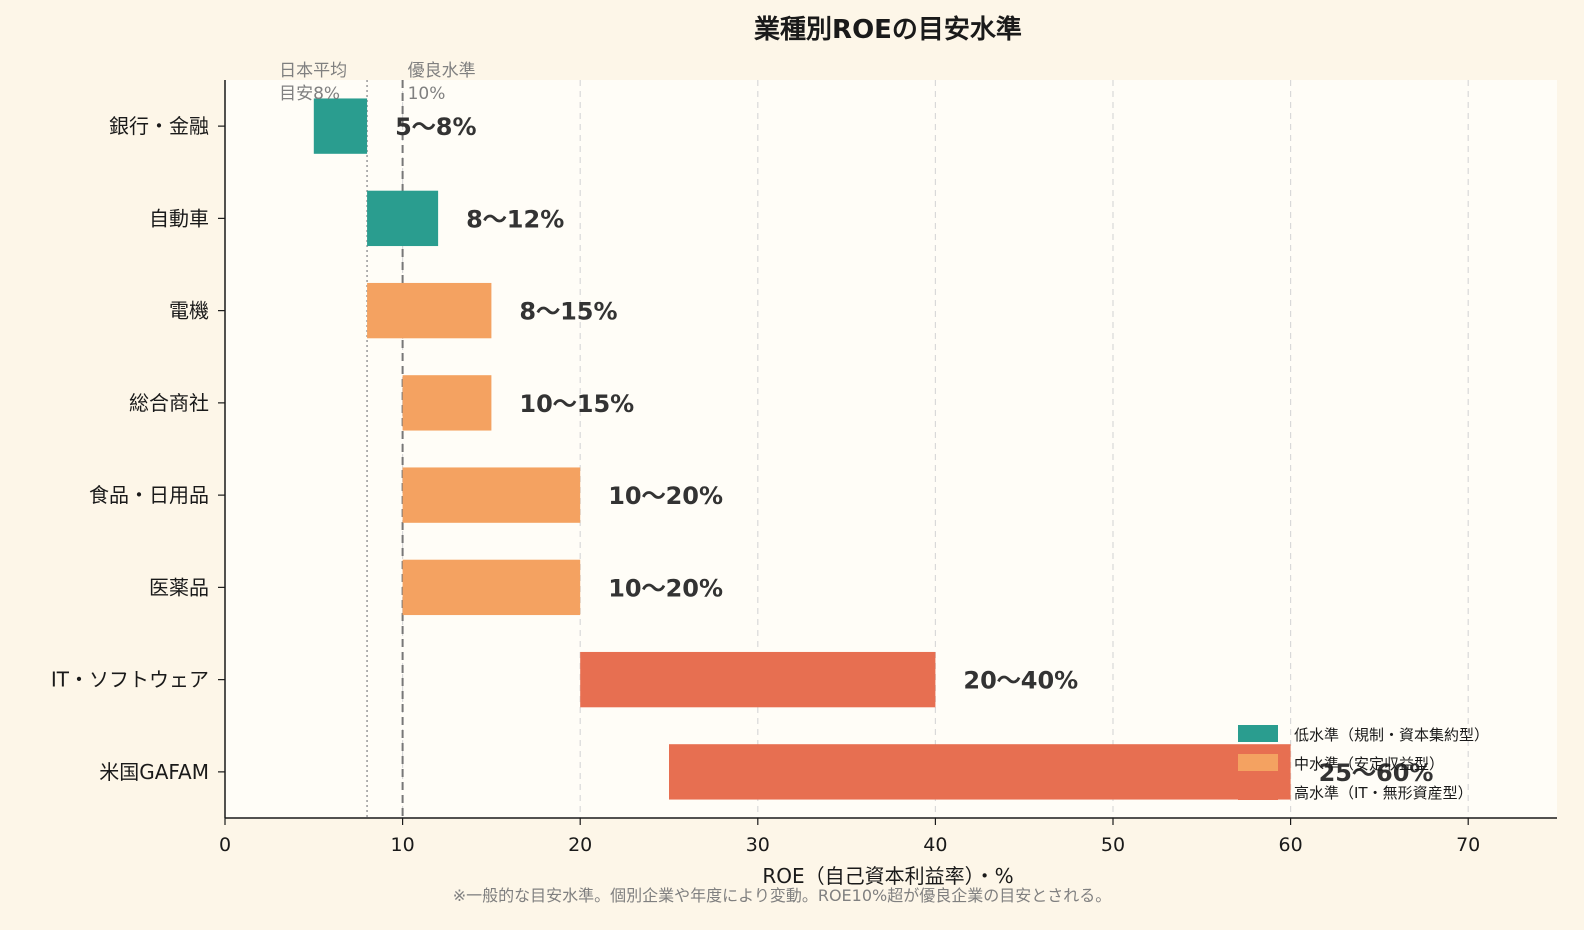 This screenshot has width=1584, height=930. I want to click on range-label: 25〜60%, so click(1376, 773).